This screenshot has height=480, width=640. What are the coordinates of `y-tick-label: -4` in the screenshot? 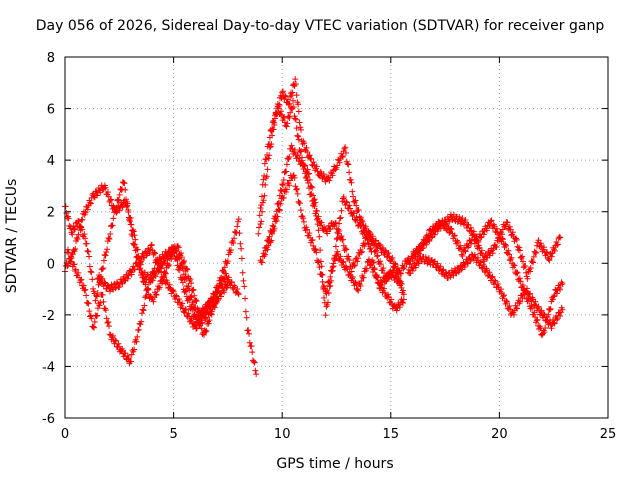 It's located at (48, 367).